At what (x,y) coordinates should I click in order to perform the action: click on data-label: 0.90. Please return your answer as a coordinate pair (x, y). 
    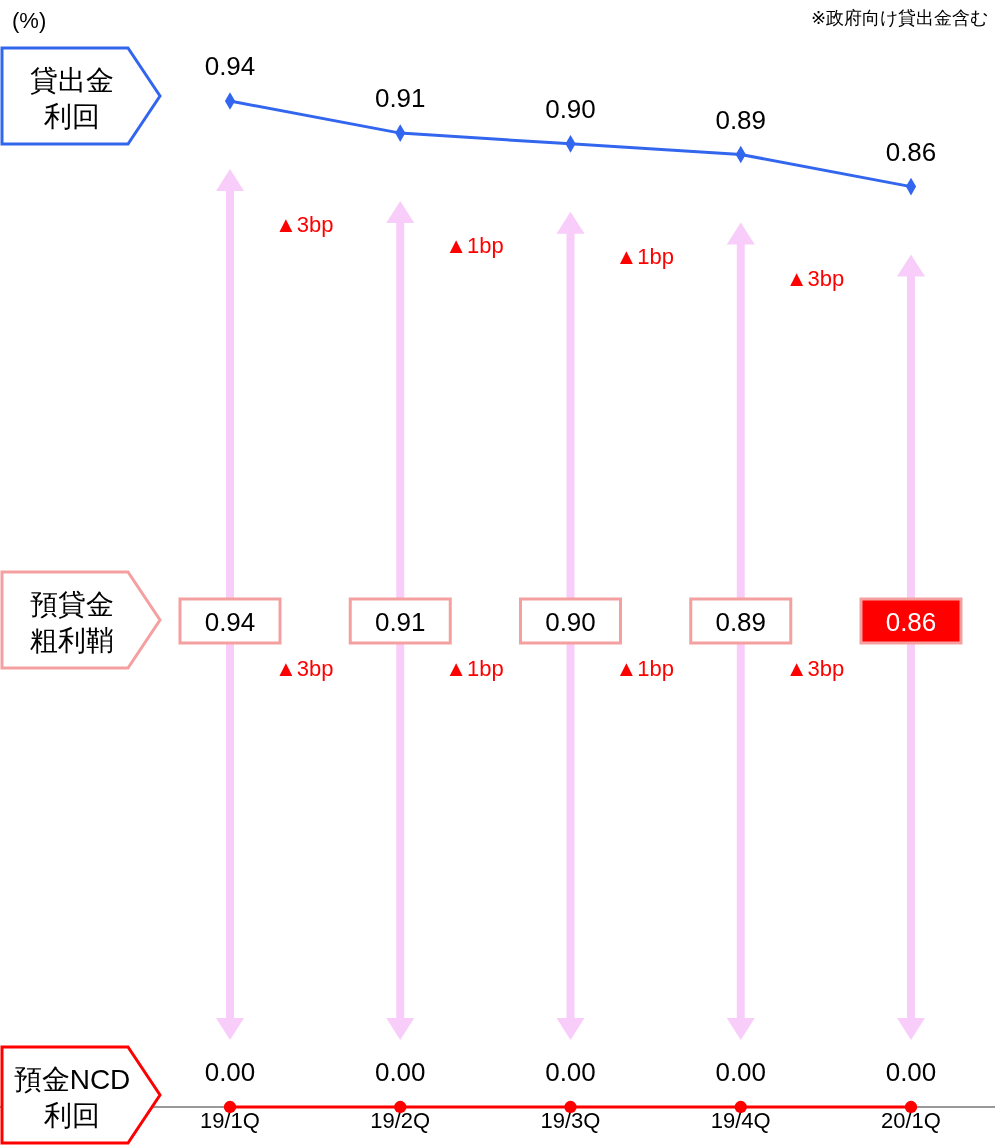
    Looking at the image, I should click on (570, 108).